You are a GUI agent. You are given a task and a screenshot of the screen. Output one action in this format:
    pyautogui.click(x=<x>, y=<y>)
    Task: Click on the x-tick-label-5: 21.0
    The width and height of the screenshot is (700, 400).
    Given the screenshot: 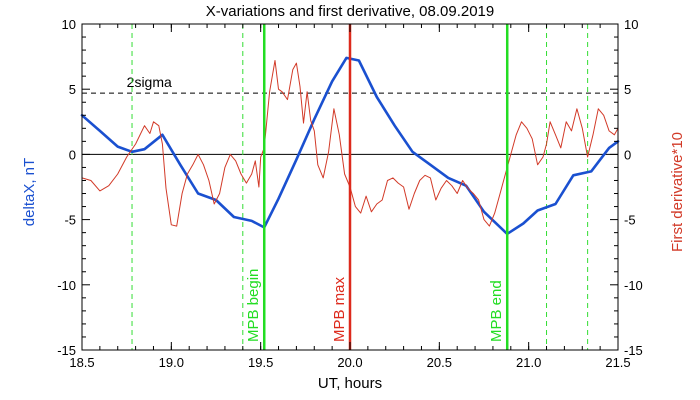 What is the action you would take?
    pyautogui.click(x=528, y=362)
    